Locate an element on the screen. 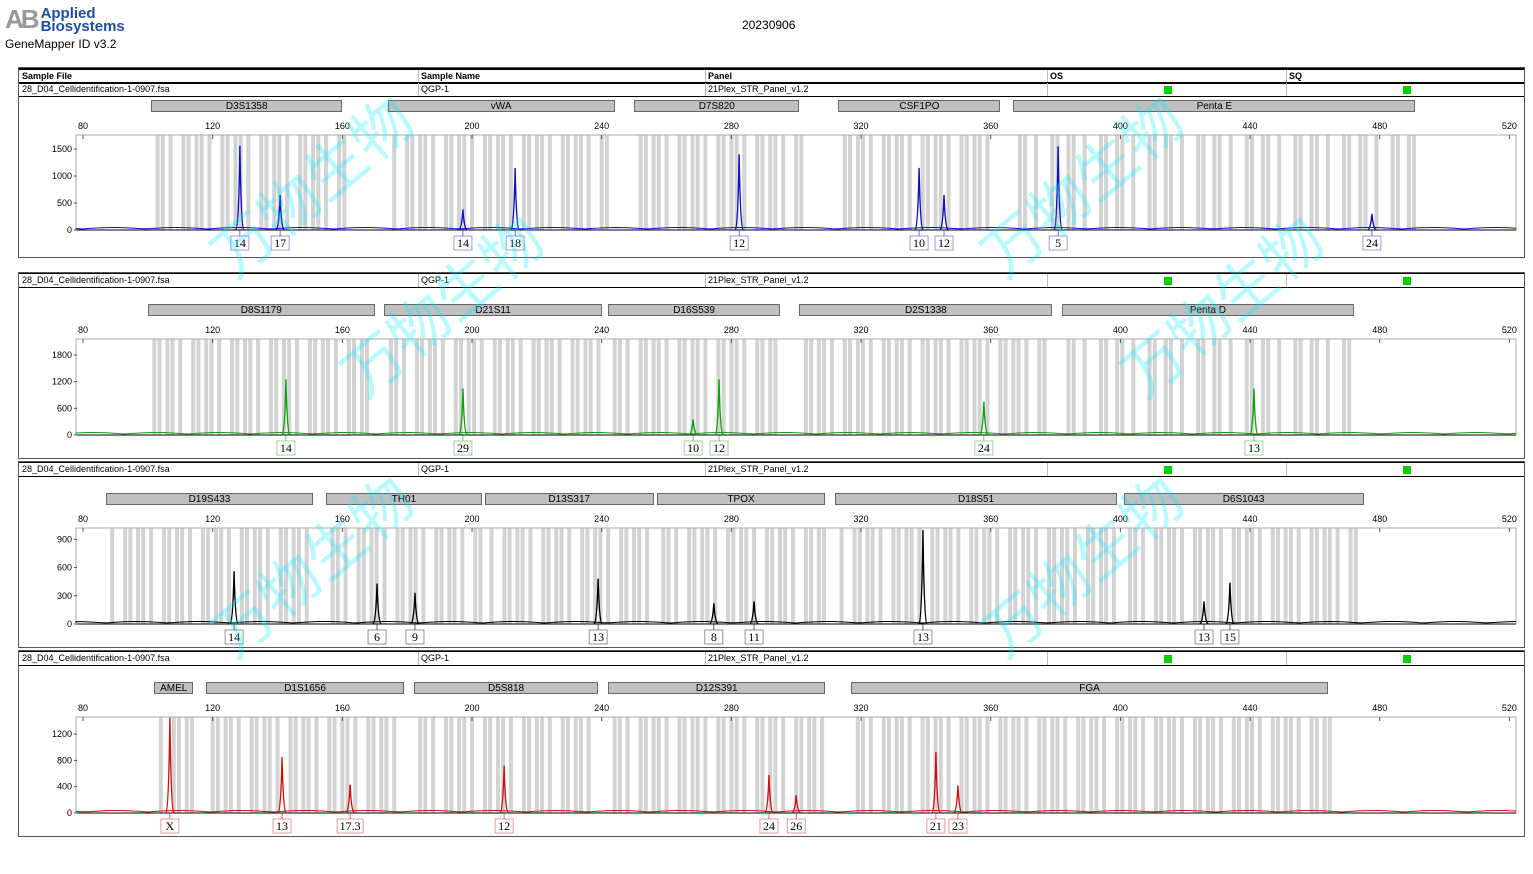 The image size is (1533, 874). marker-TPOX: TPOX is located at coordinates (741, 499).